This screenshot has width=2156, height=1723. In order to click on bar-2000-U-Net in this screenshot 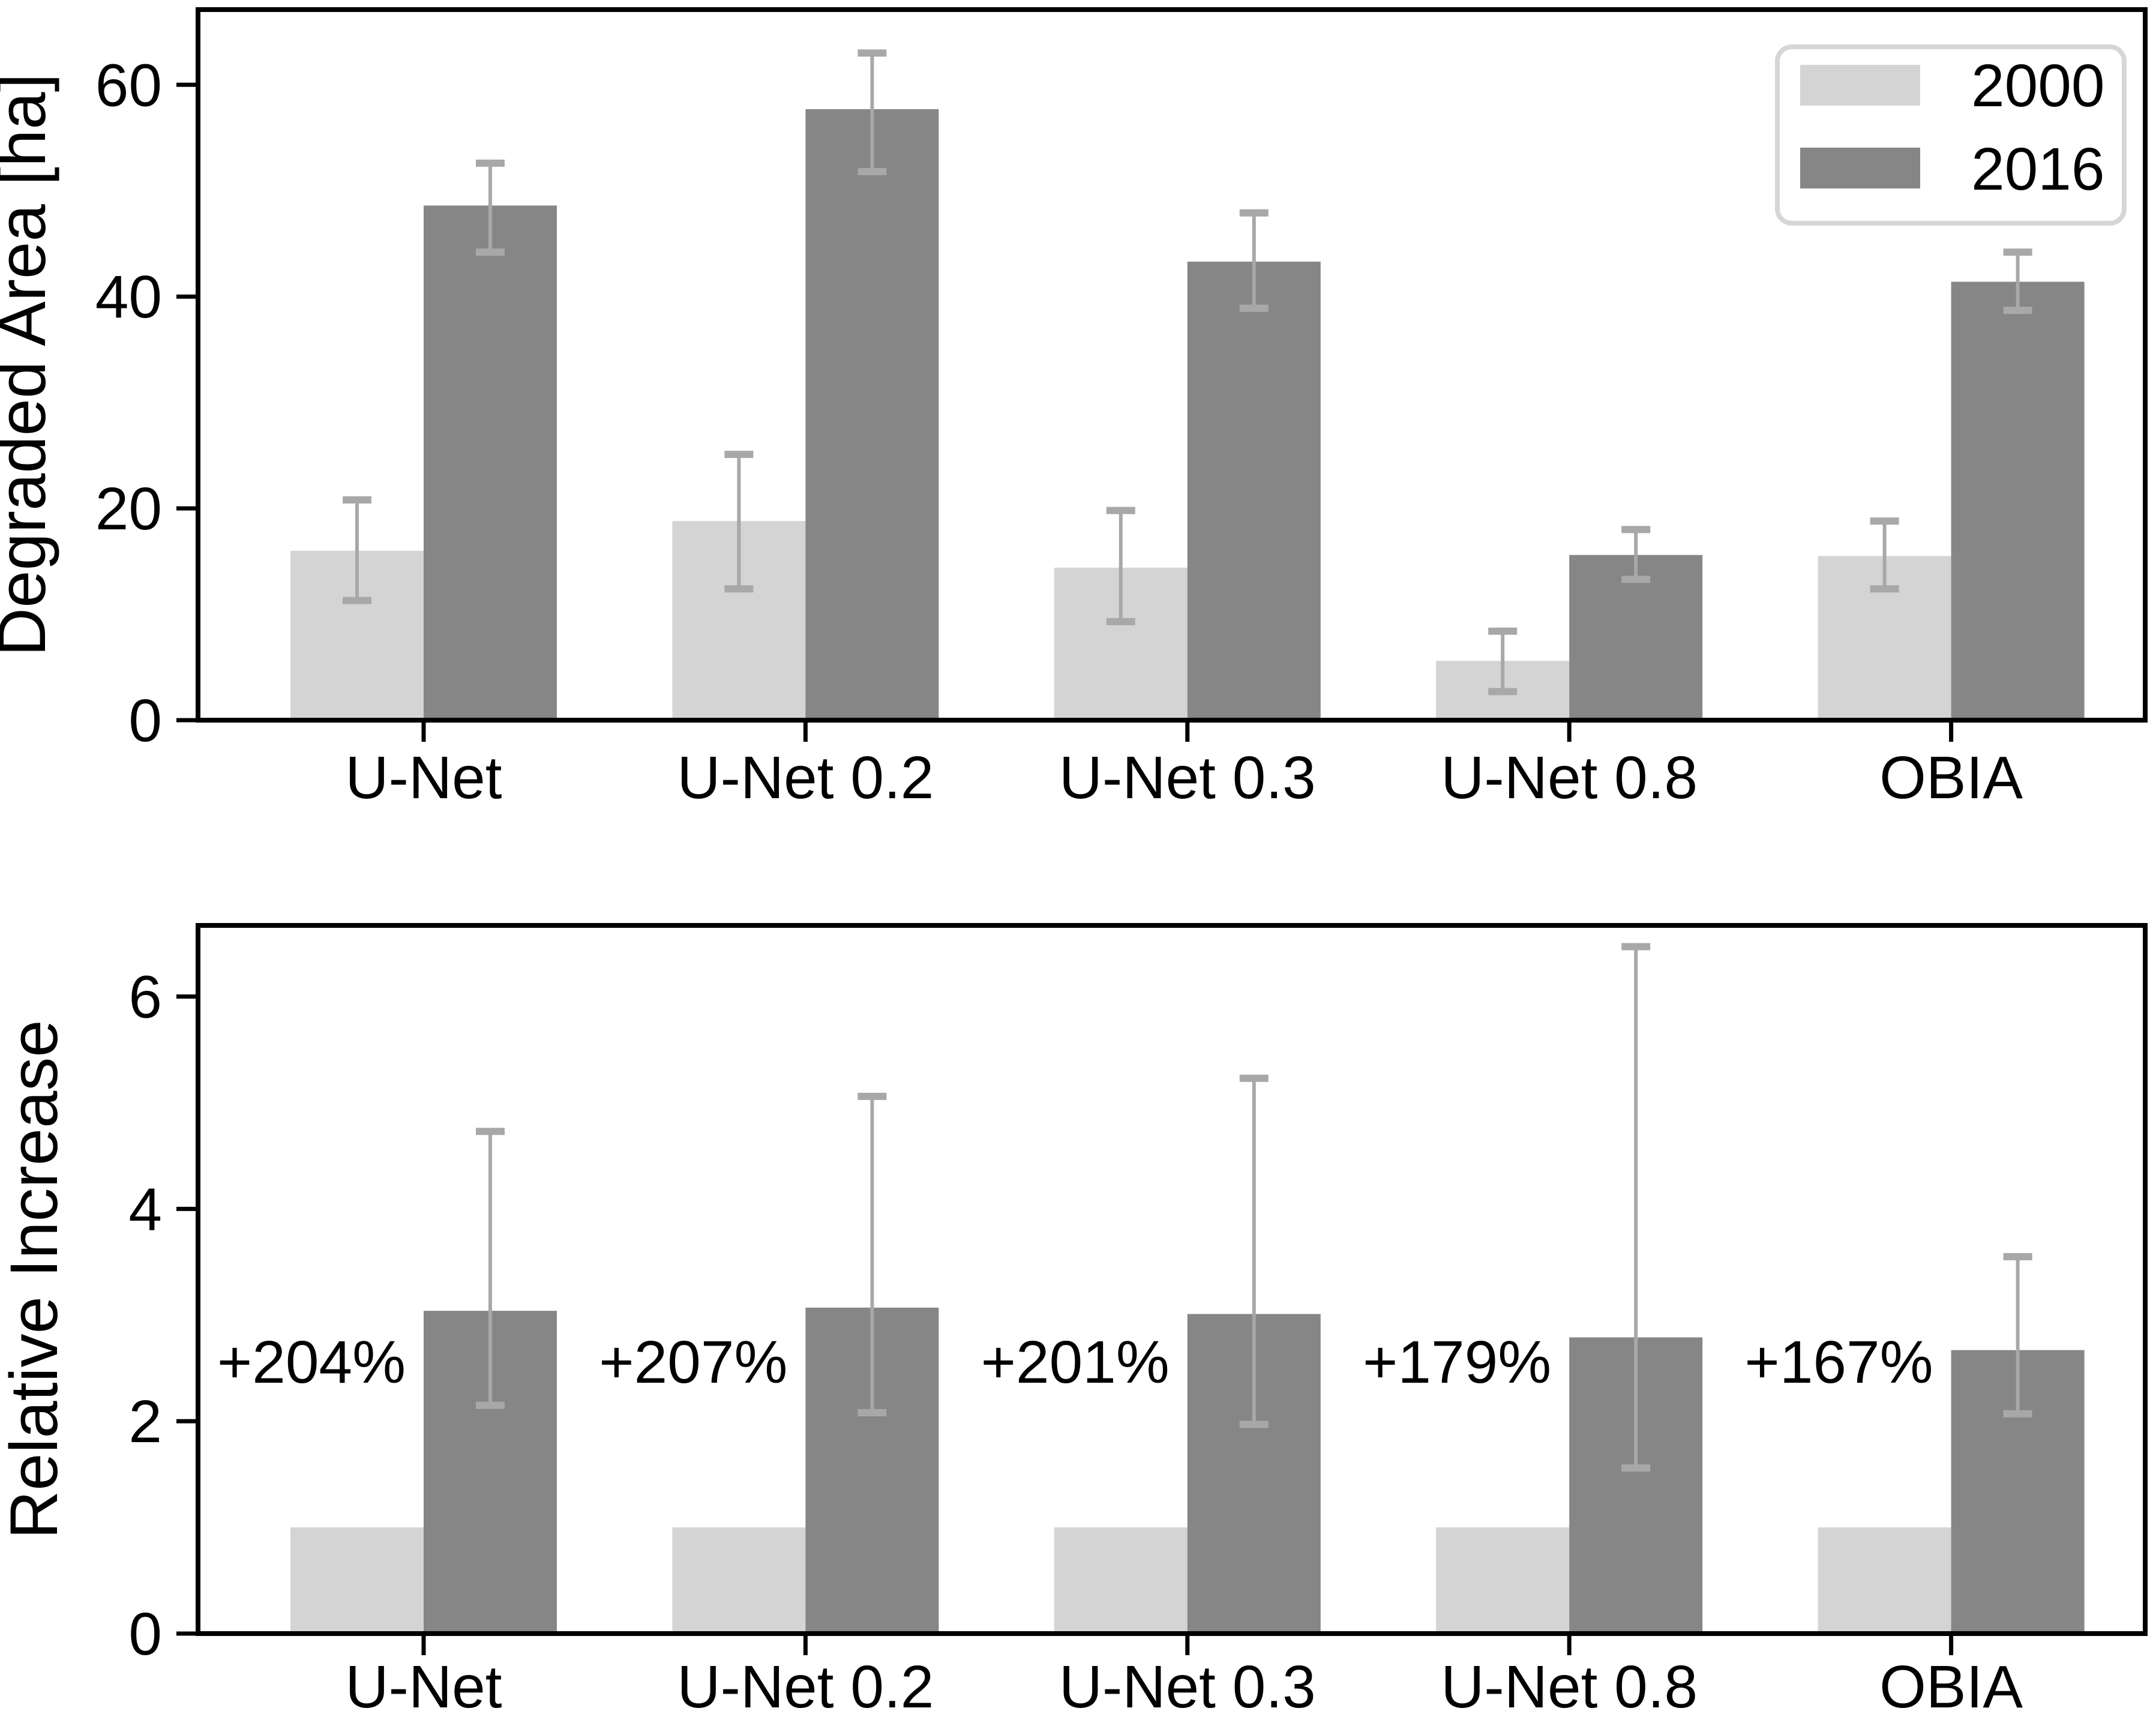, I will do `click(357, 1581)`.